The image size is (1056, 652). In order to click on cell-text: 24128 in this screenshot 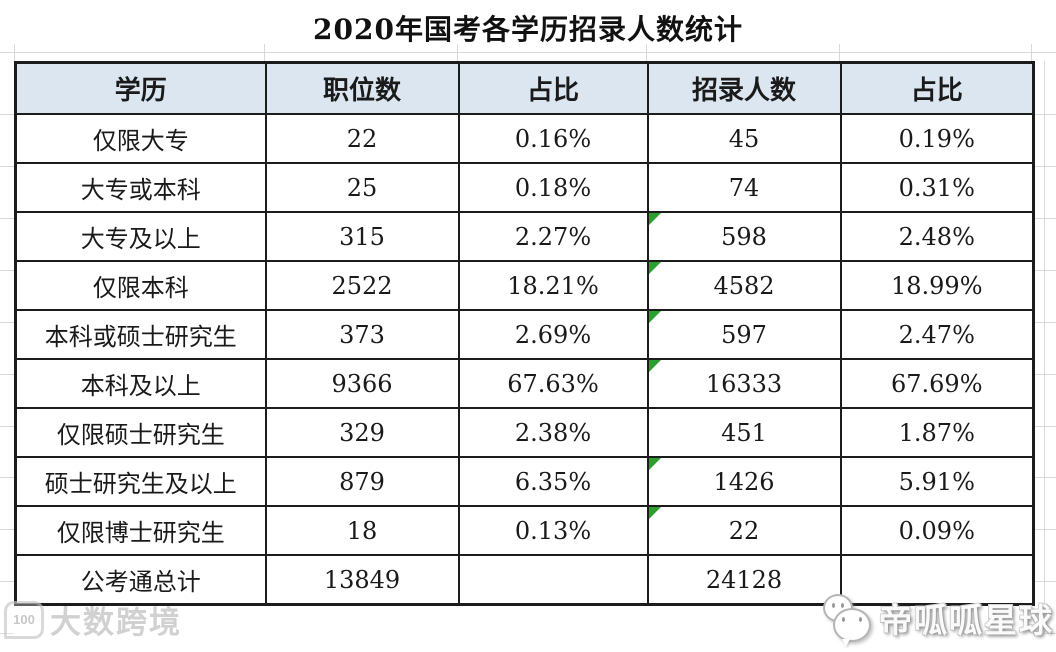, I will do `click(744, 579)`.